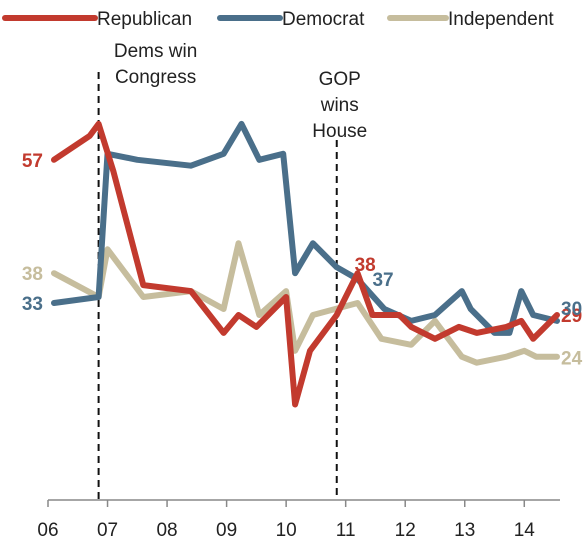 The image size is (587, 543). What do you see at coordinates (501, 19) in the screenshot?
I see `legend-label-independent: Independent` at bounding box center [501, 19].